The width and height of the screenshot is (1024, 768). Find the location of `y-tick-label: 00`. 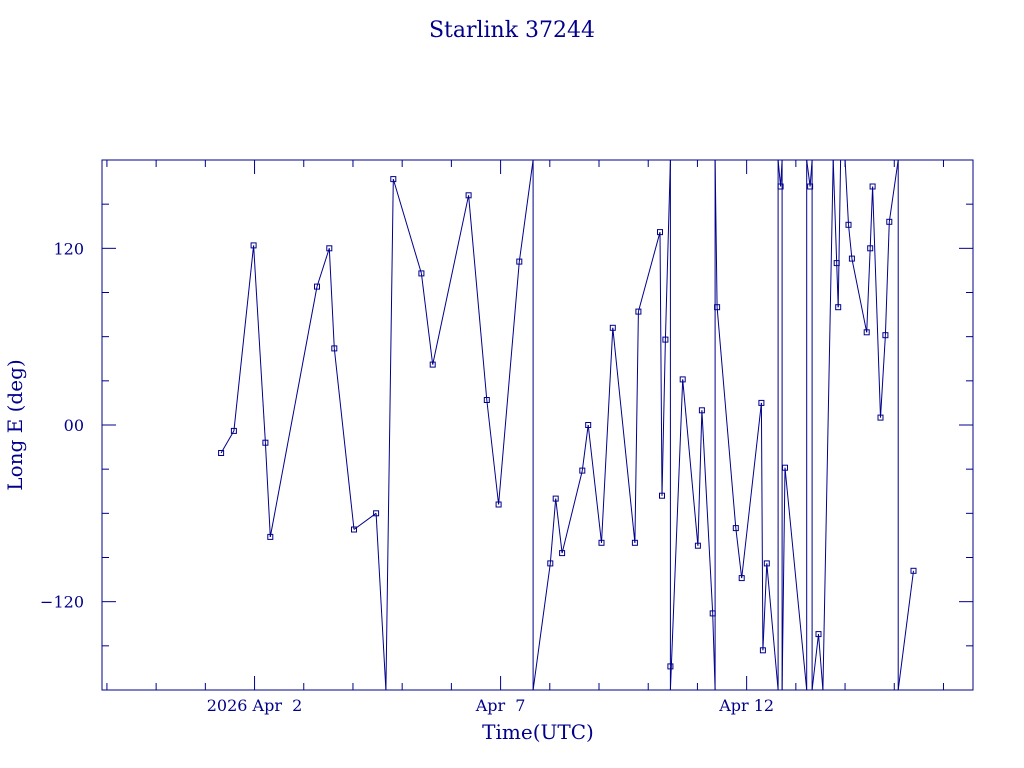

y-tick-label: 00 is located at coordinates (74, 425).